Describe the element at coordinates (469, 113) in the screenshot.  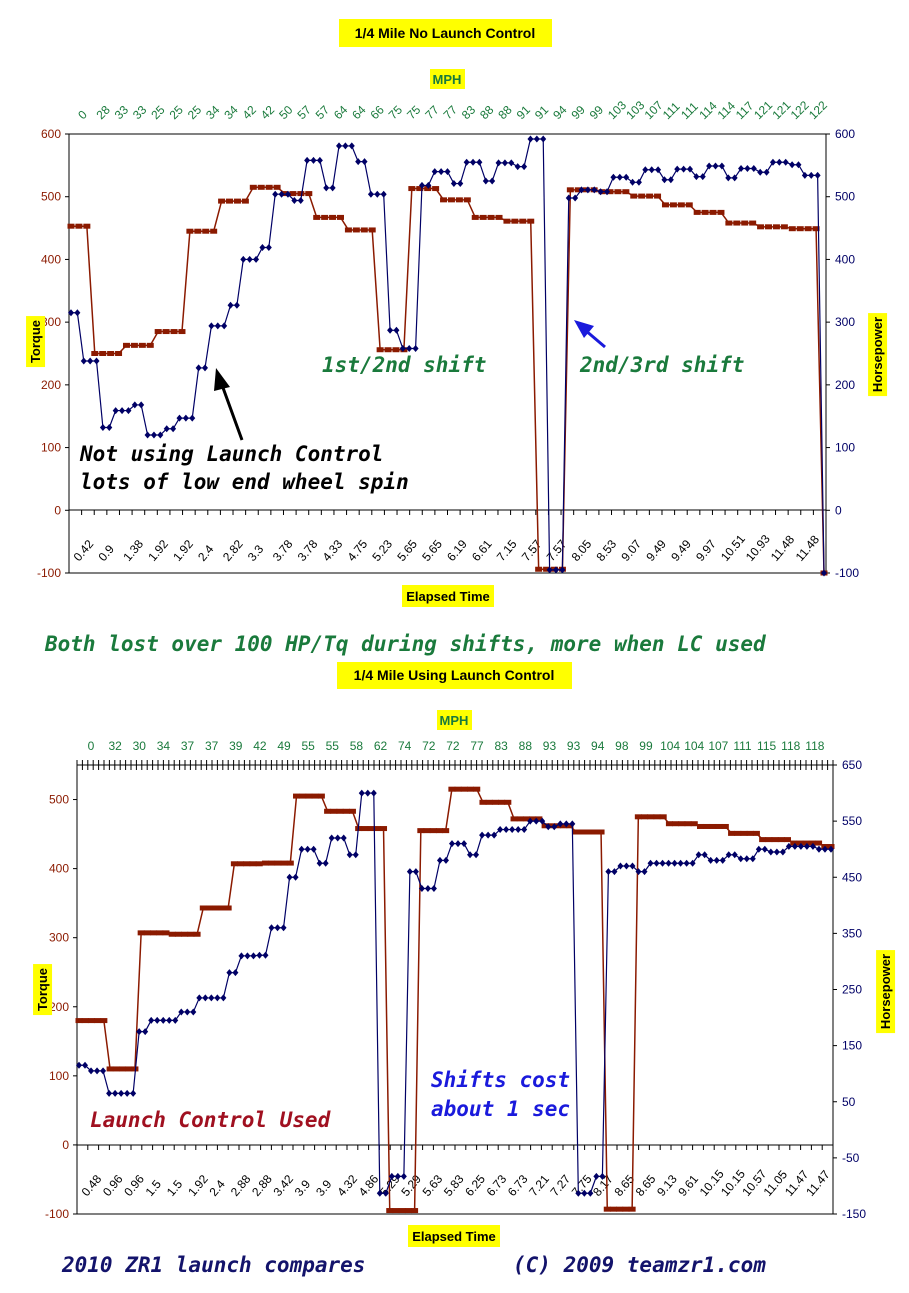
I see `mph-tick-label: 83` at that location.